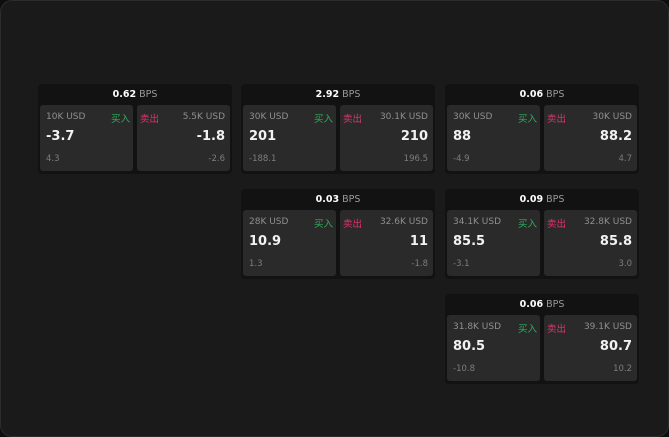  I want to click on sell-tile: 卖出 30.1K USD 210 196.5, so click(386, 138).